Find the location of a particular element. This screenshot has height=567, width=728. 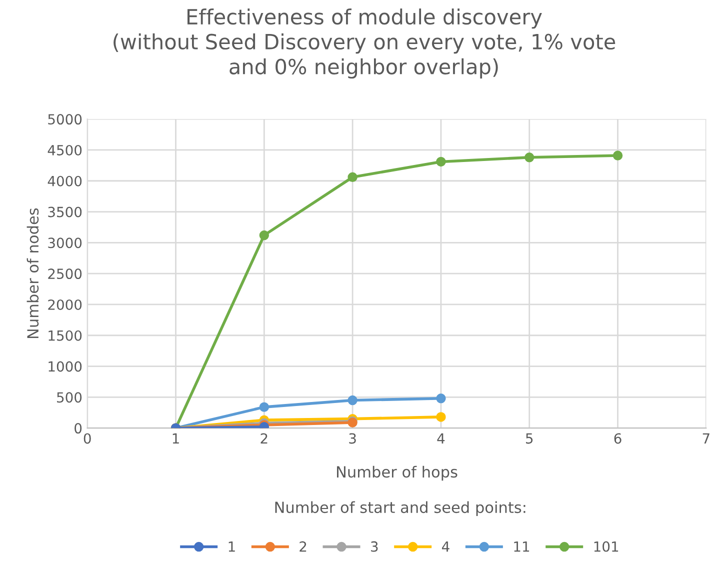

legend-title: Number of start and seed points: is located at coordinates (400, 508).